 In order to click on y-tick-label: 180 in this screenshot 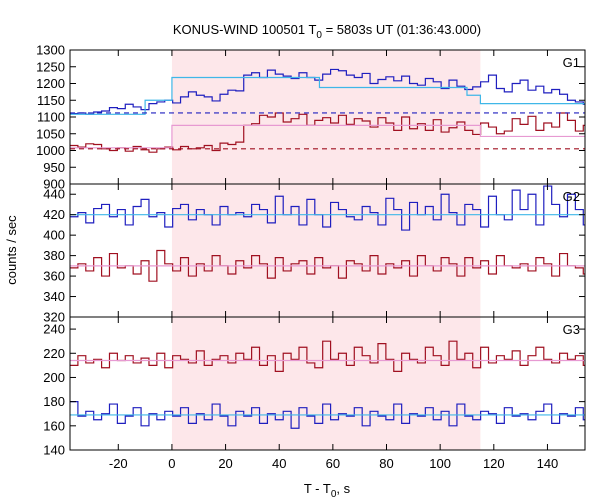, I will do `click(54, 401)`.